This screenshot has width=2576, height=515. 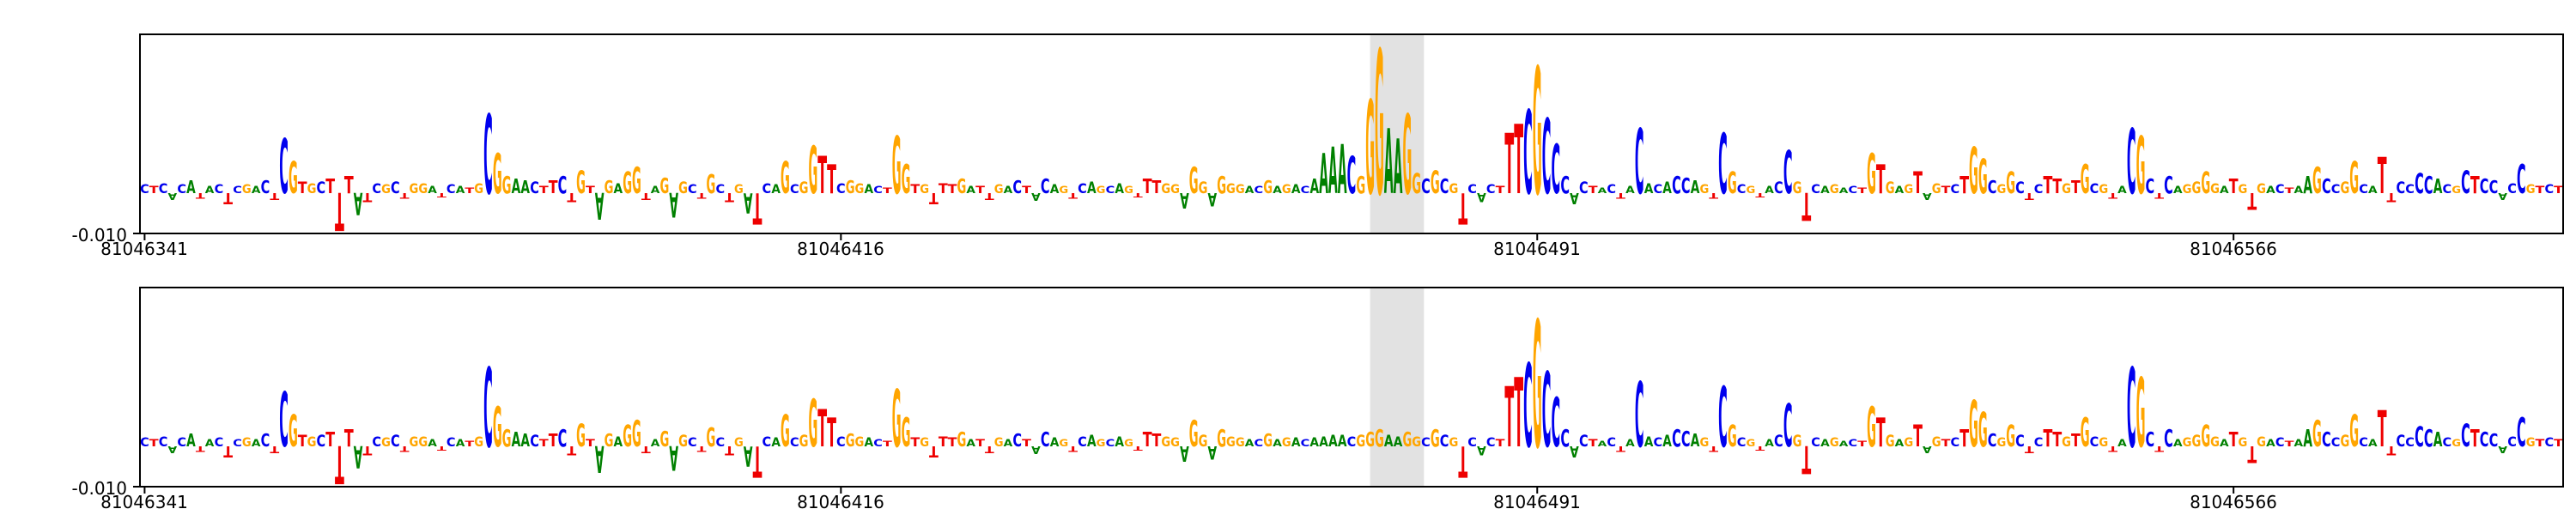 I want to click on x-tick-label: 81046566, so click(x=2233, y=502).